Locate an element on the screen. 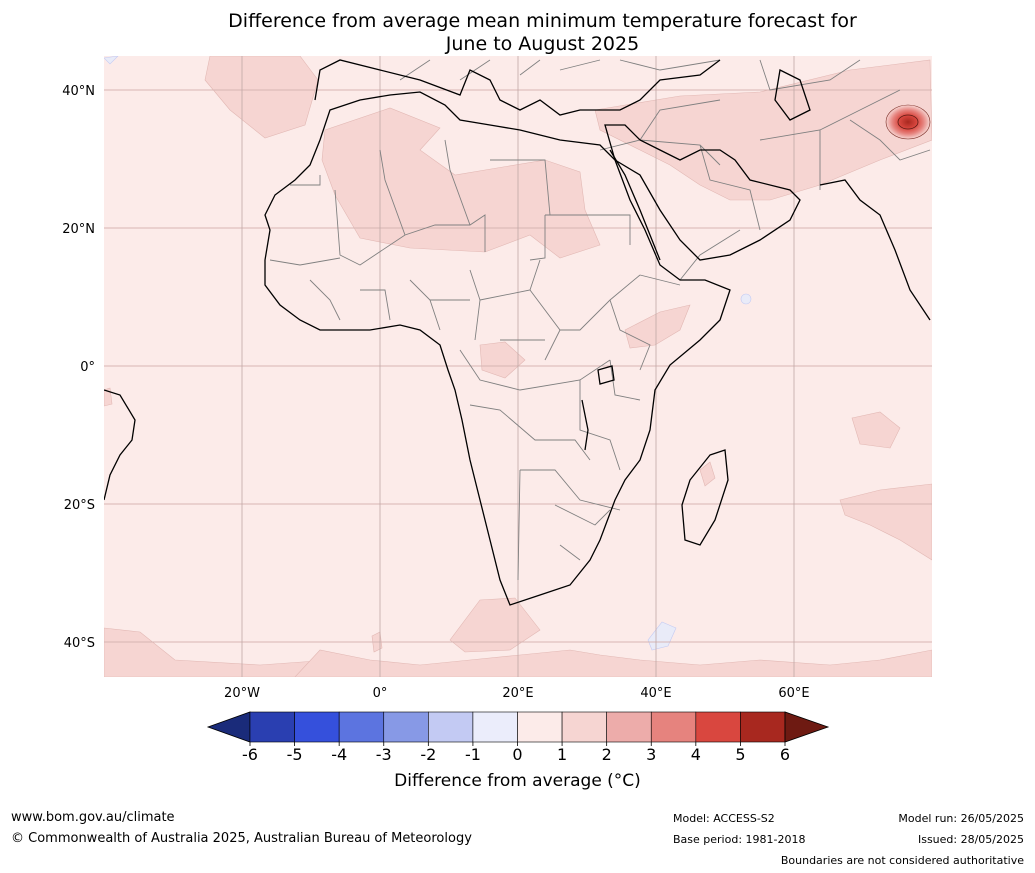 The height and width of the screenshot is (873, 1035). colorbar: -6 -5 -4 -3 -2 -1 0 1 2 3 4 5 6 is located at coordinates (518, 737).